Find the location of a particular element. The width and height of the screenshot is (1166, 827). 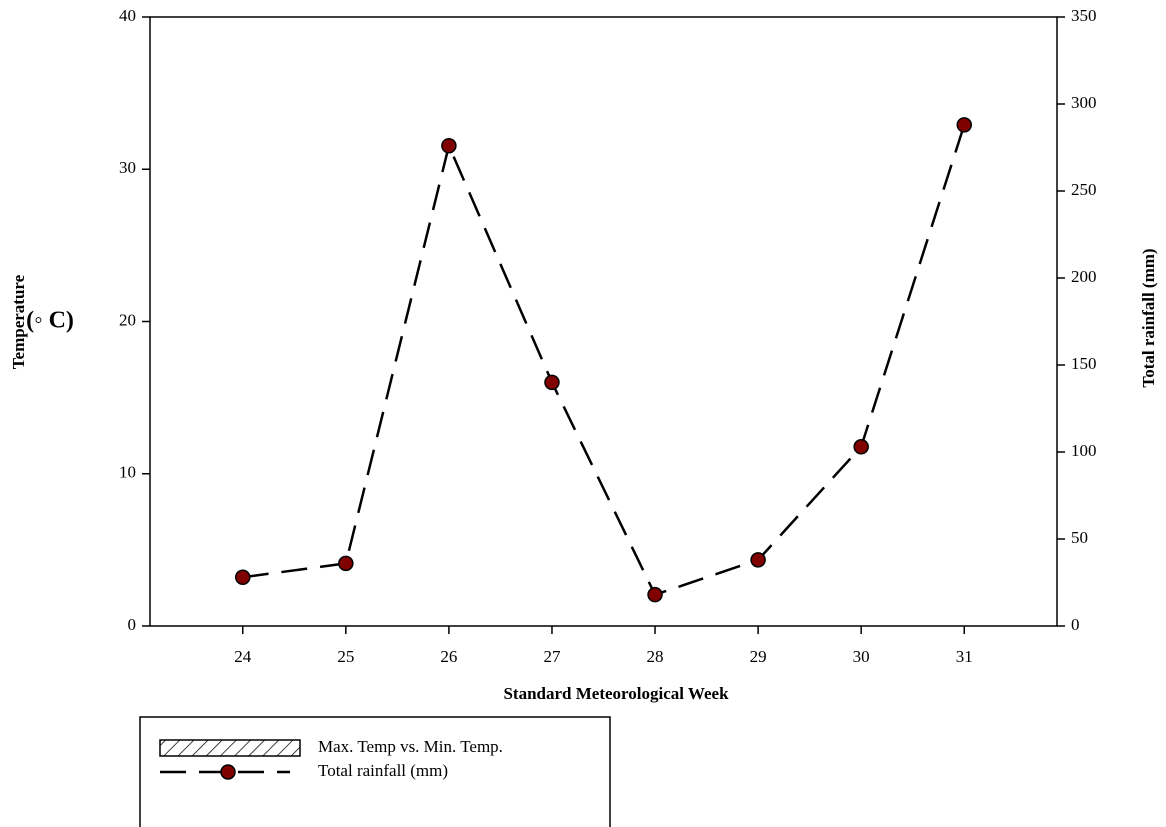

y-tick-label: 0 is located at coordinates (132, 624).